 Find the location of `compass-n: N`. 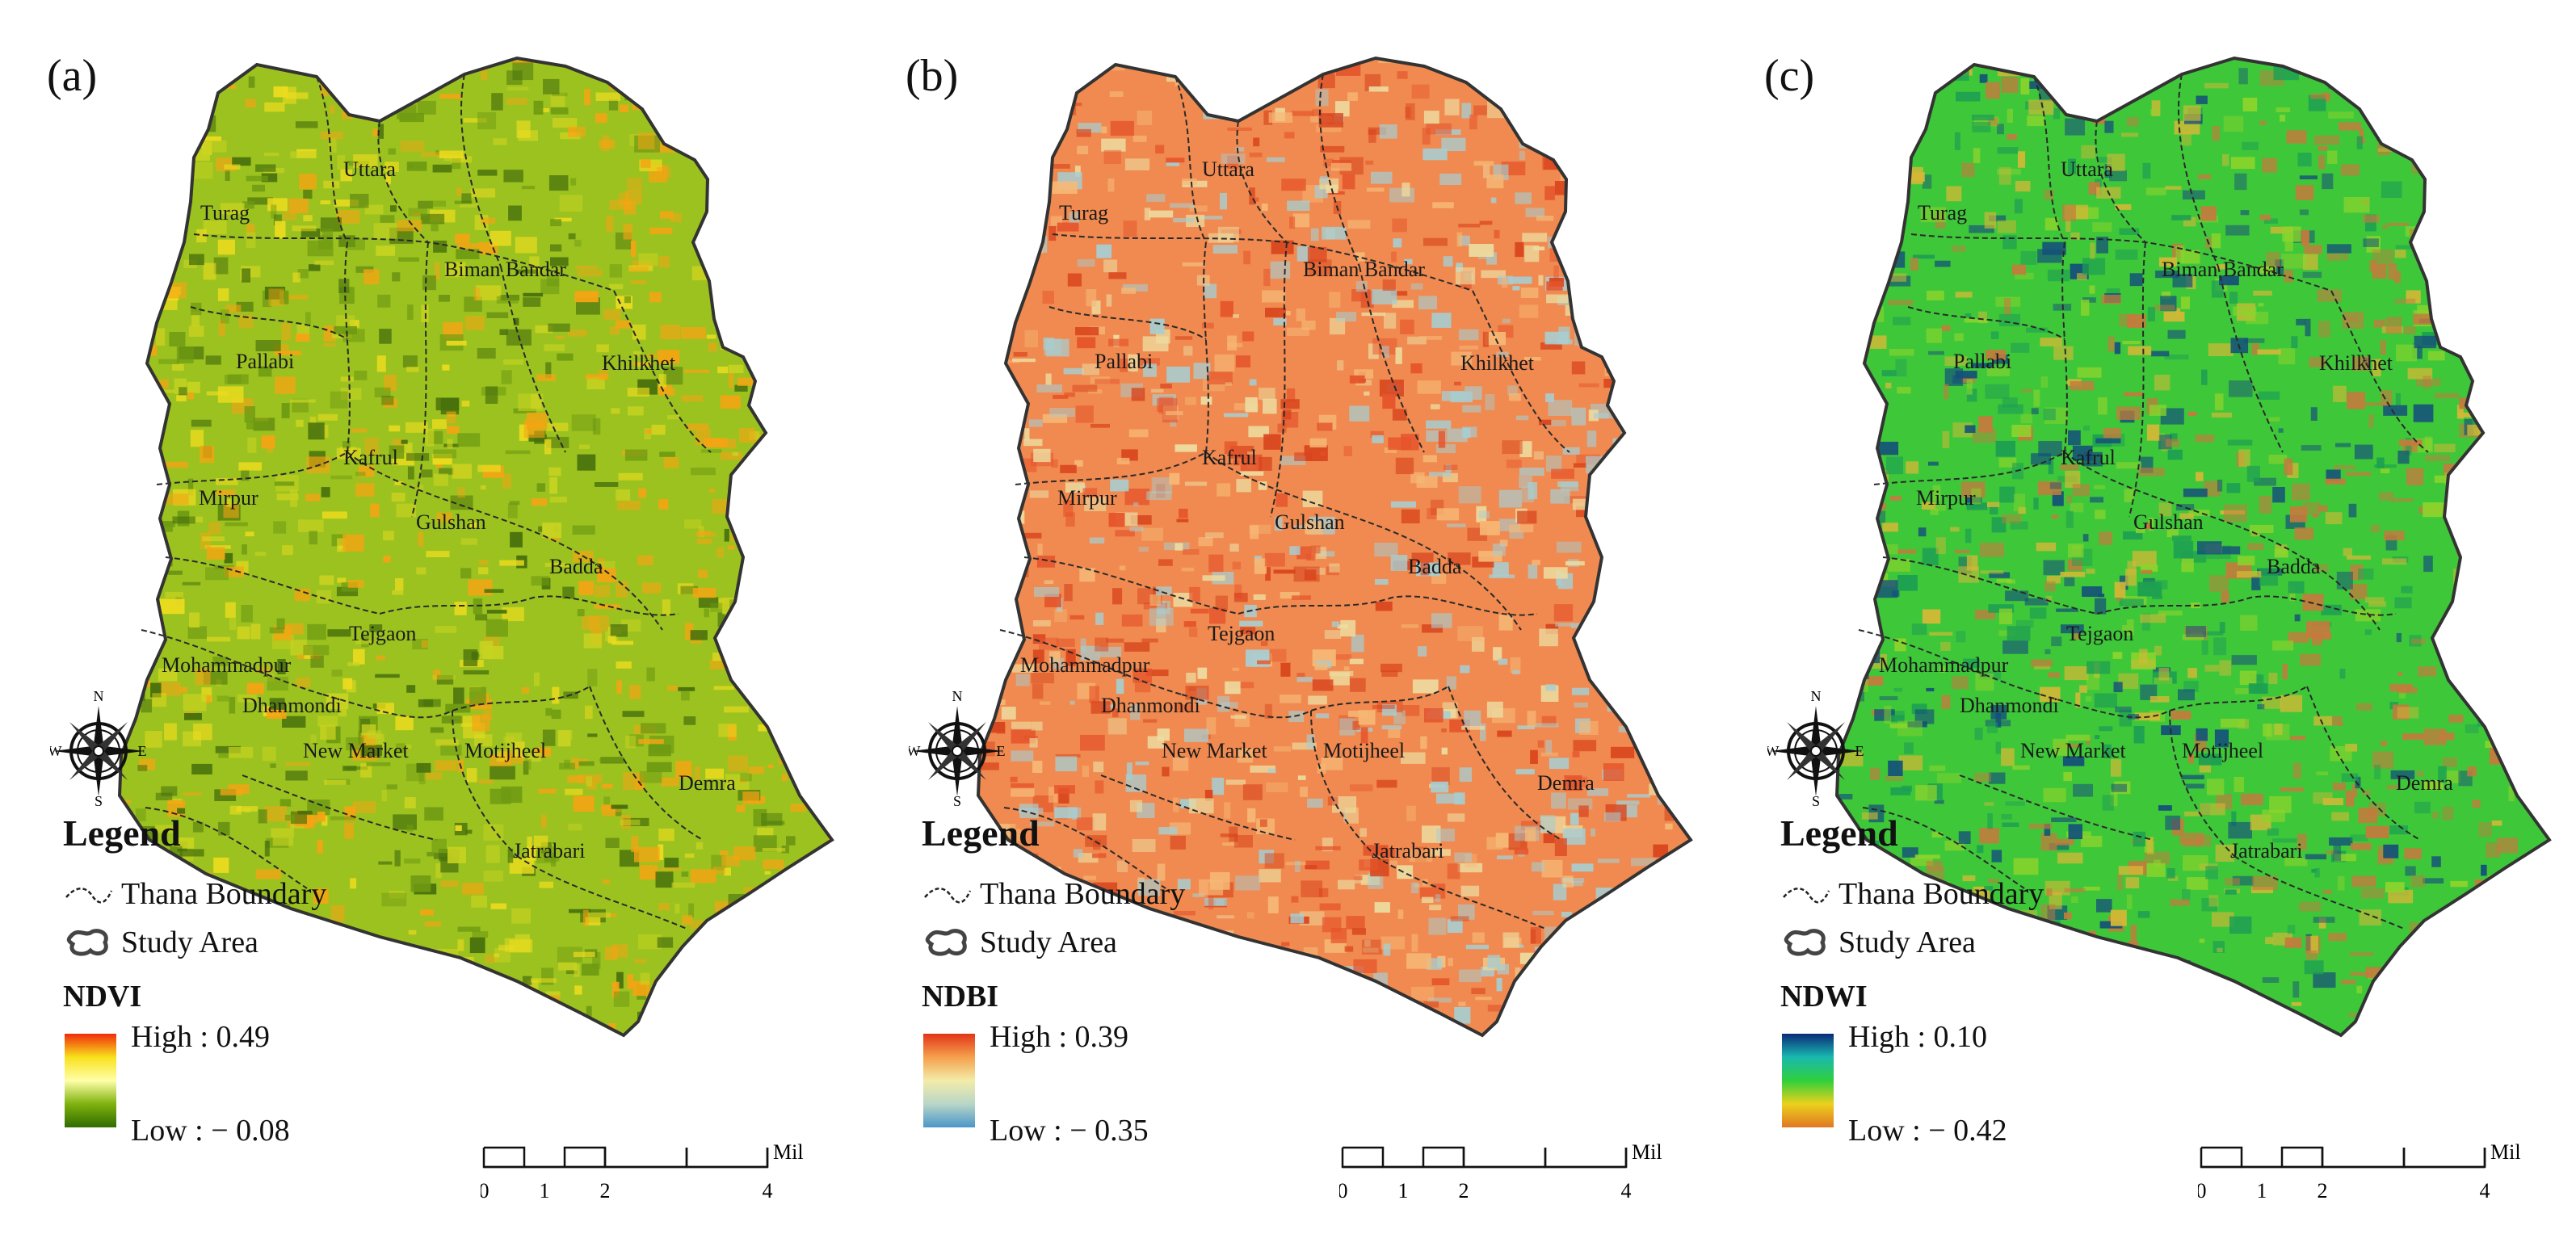

compass-n: N is located at coordinates (958, 696).